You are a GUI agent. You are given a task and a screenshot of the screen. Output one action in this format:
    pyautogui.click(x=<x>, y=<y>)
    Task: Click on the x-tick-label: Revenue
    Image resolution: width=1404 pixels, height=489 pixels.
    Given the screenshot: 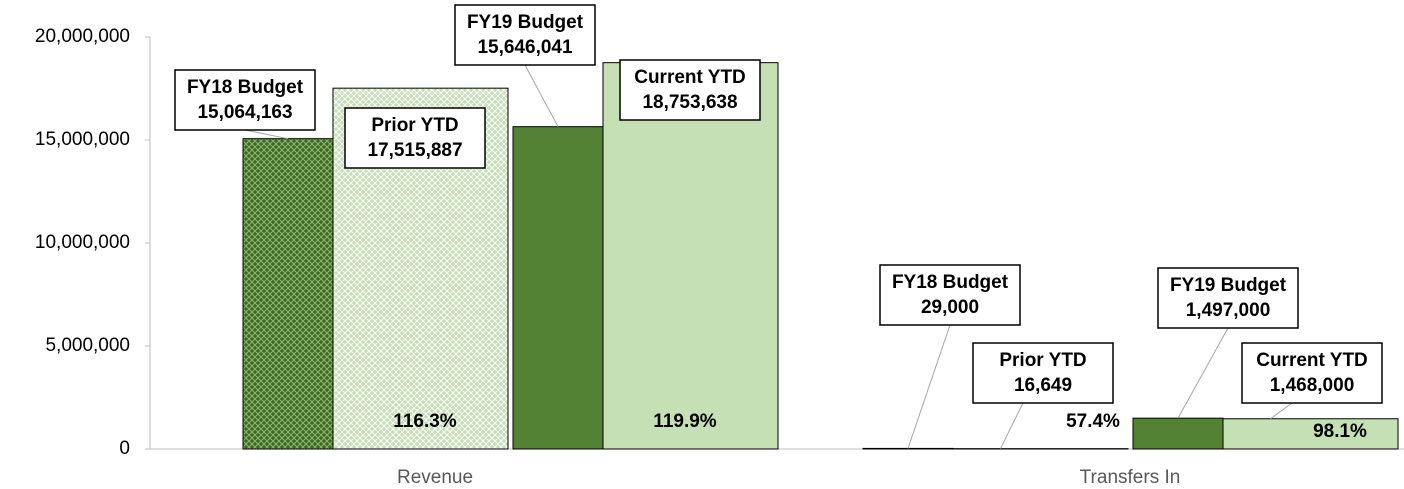 What is the action you would take?
    pyautogui.click(x=435, y=477)
    